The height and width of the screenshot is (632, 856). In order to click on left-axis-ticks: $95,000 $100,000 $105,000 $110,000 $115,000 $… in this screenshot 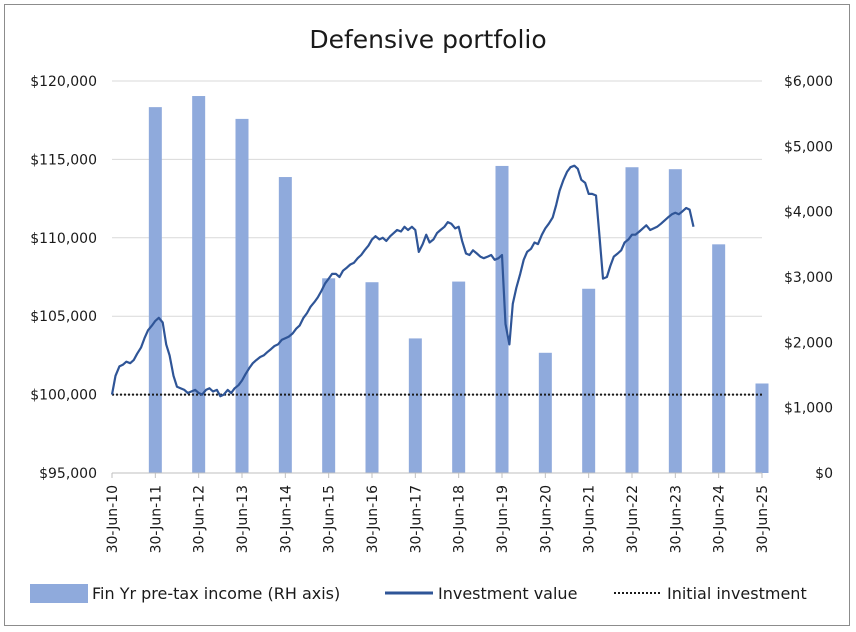, I will do `click(63, 278)`.